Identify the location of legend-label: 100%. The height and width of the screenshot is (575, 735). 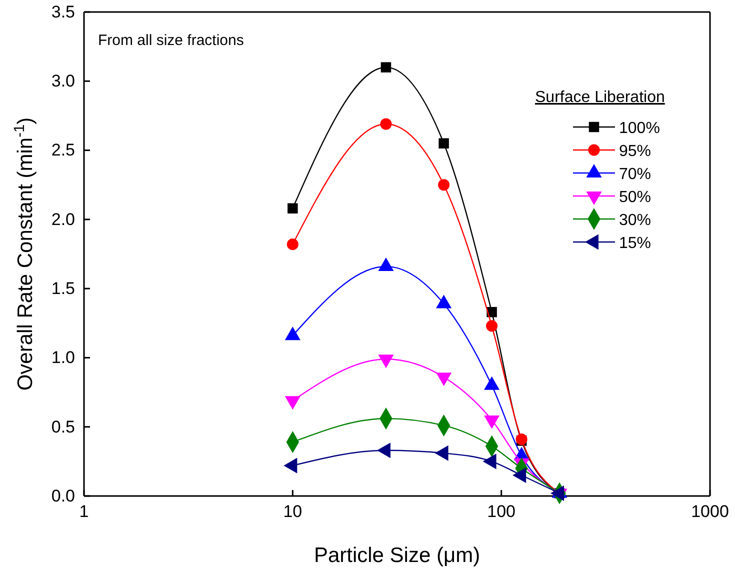
(639, 128).